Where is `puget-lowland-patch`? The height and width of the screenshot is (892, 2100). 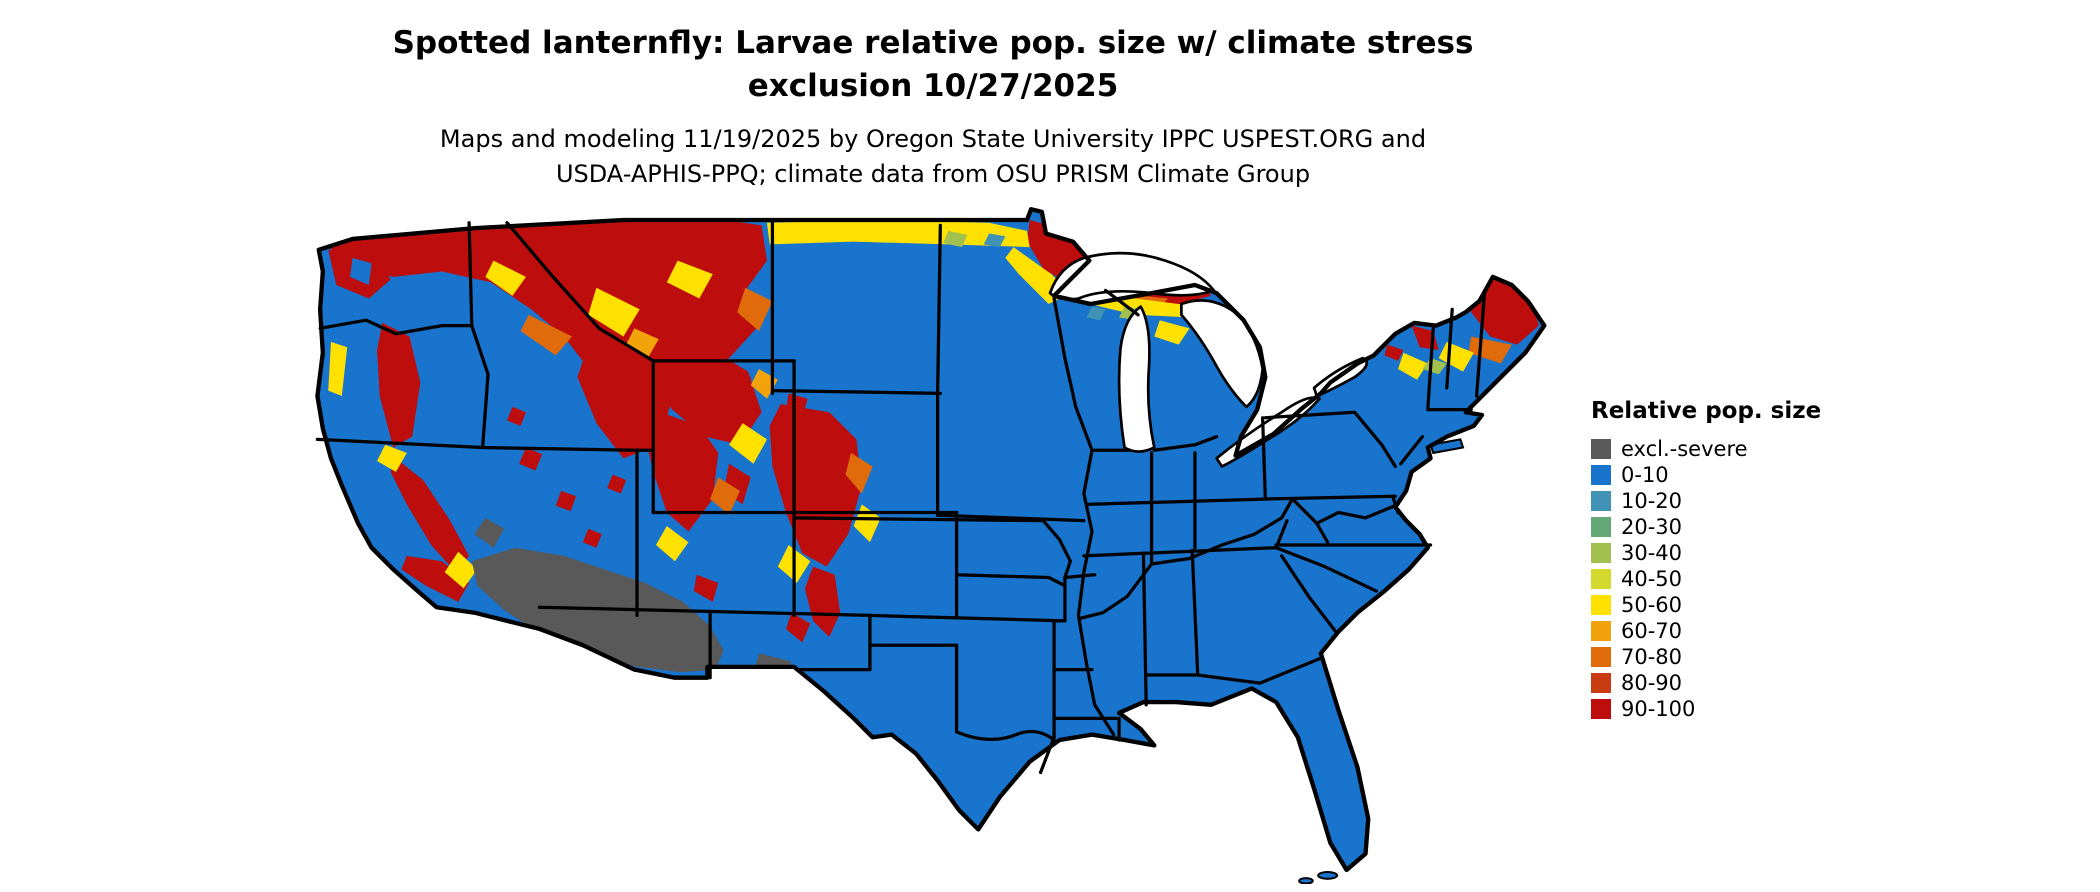 puget-lowland-patch is located at coordinates (360, 271).